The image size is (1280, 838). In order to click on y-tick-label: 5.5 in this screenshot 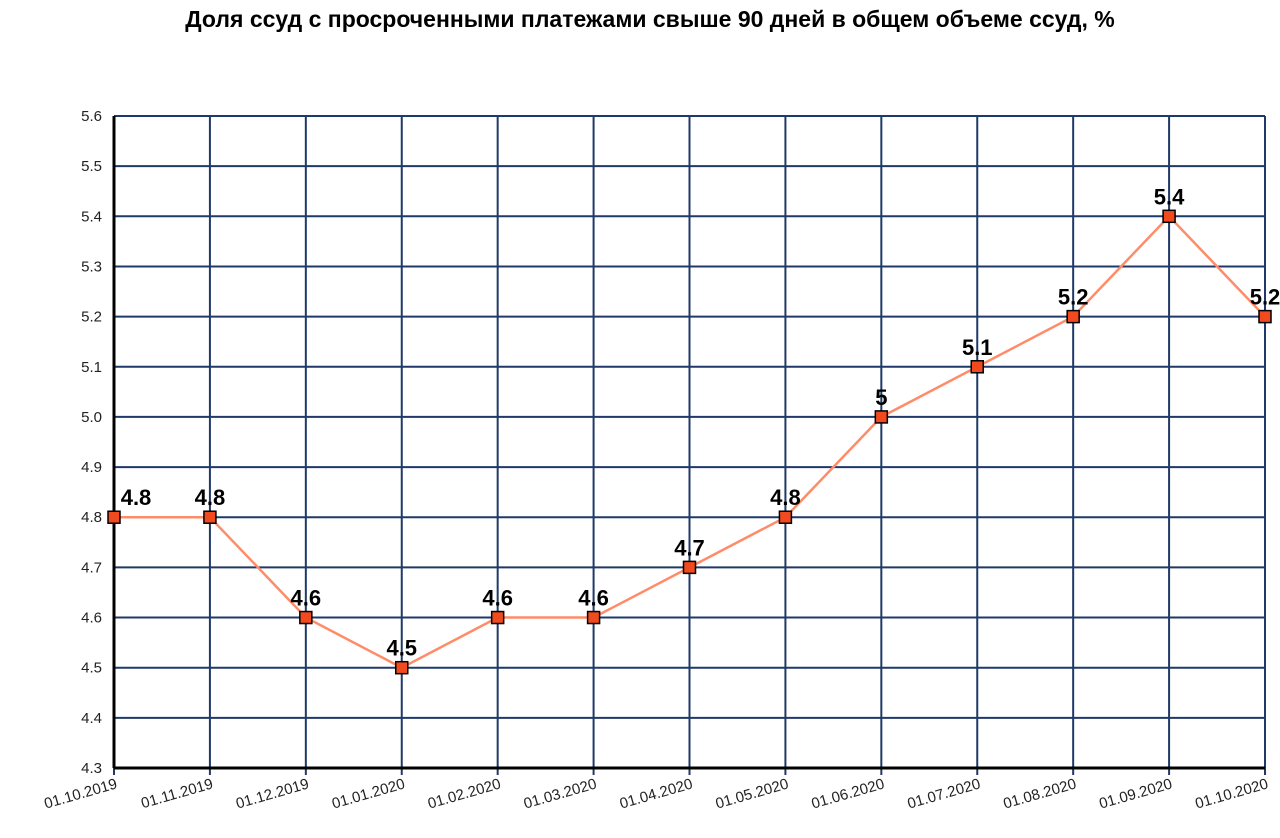, I will do `click(91, 166)`.